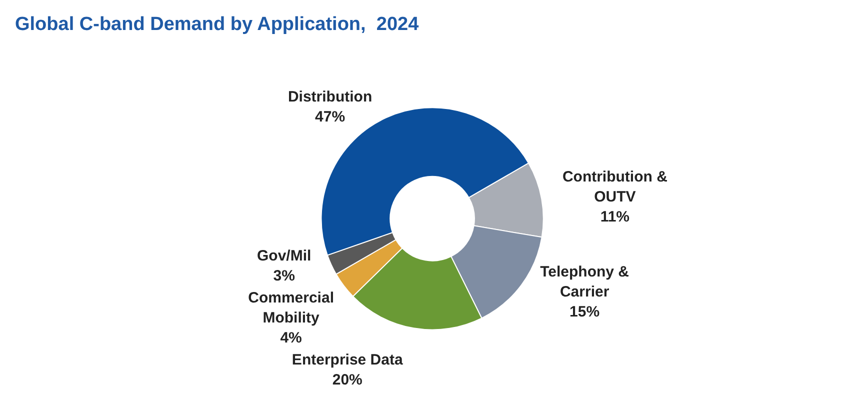 This screenshot has height=399, width=848. I want to click on slice-label: Commercial Mobility, so click(291, 308).